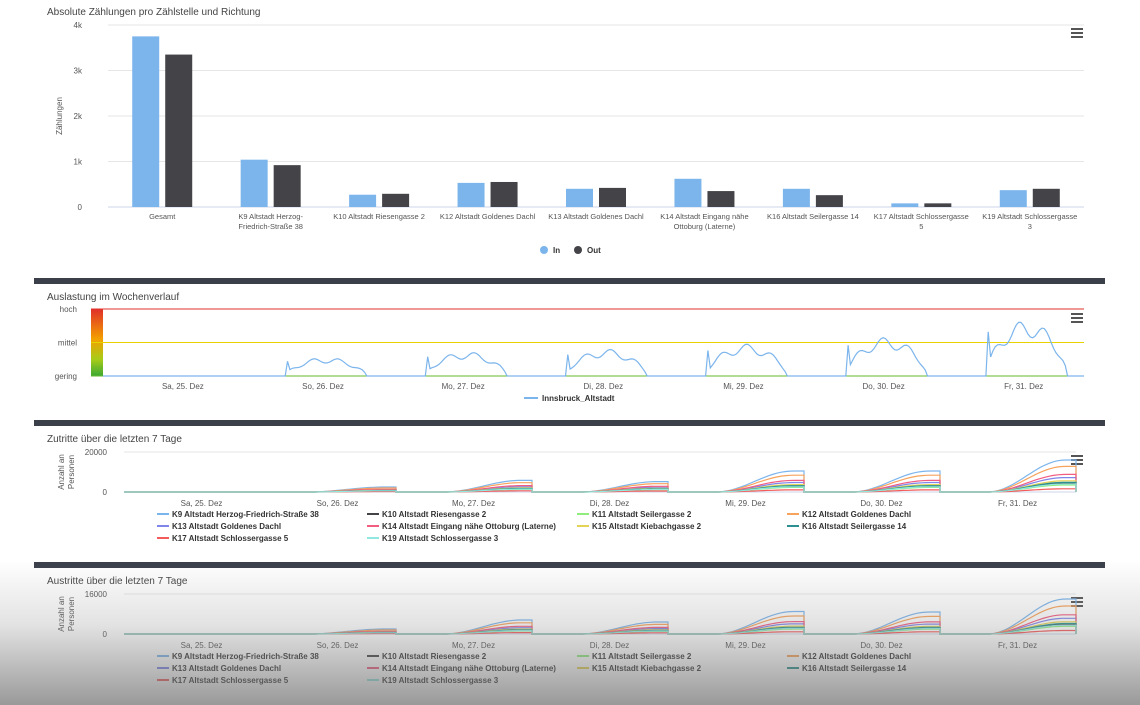 The image size is (1140, 705). What do you see at coordinates (270, 226) in the screenshot?
I see `x-tick-label: Friedrich-Straße 38` at bounding box center [270, 226].